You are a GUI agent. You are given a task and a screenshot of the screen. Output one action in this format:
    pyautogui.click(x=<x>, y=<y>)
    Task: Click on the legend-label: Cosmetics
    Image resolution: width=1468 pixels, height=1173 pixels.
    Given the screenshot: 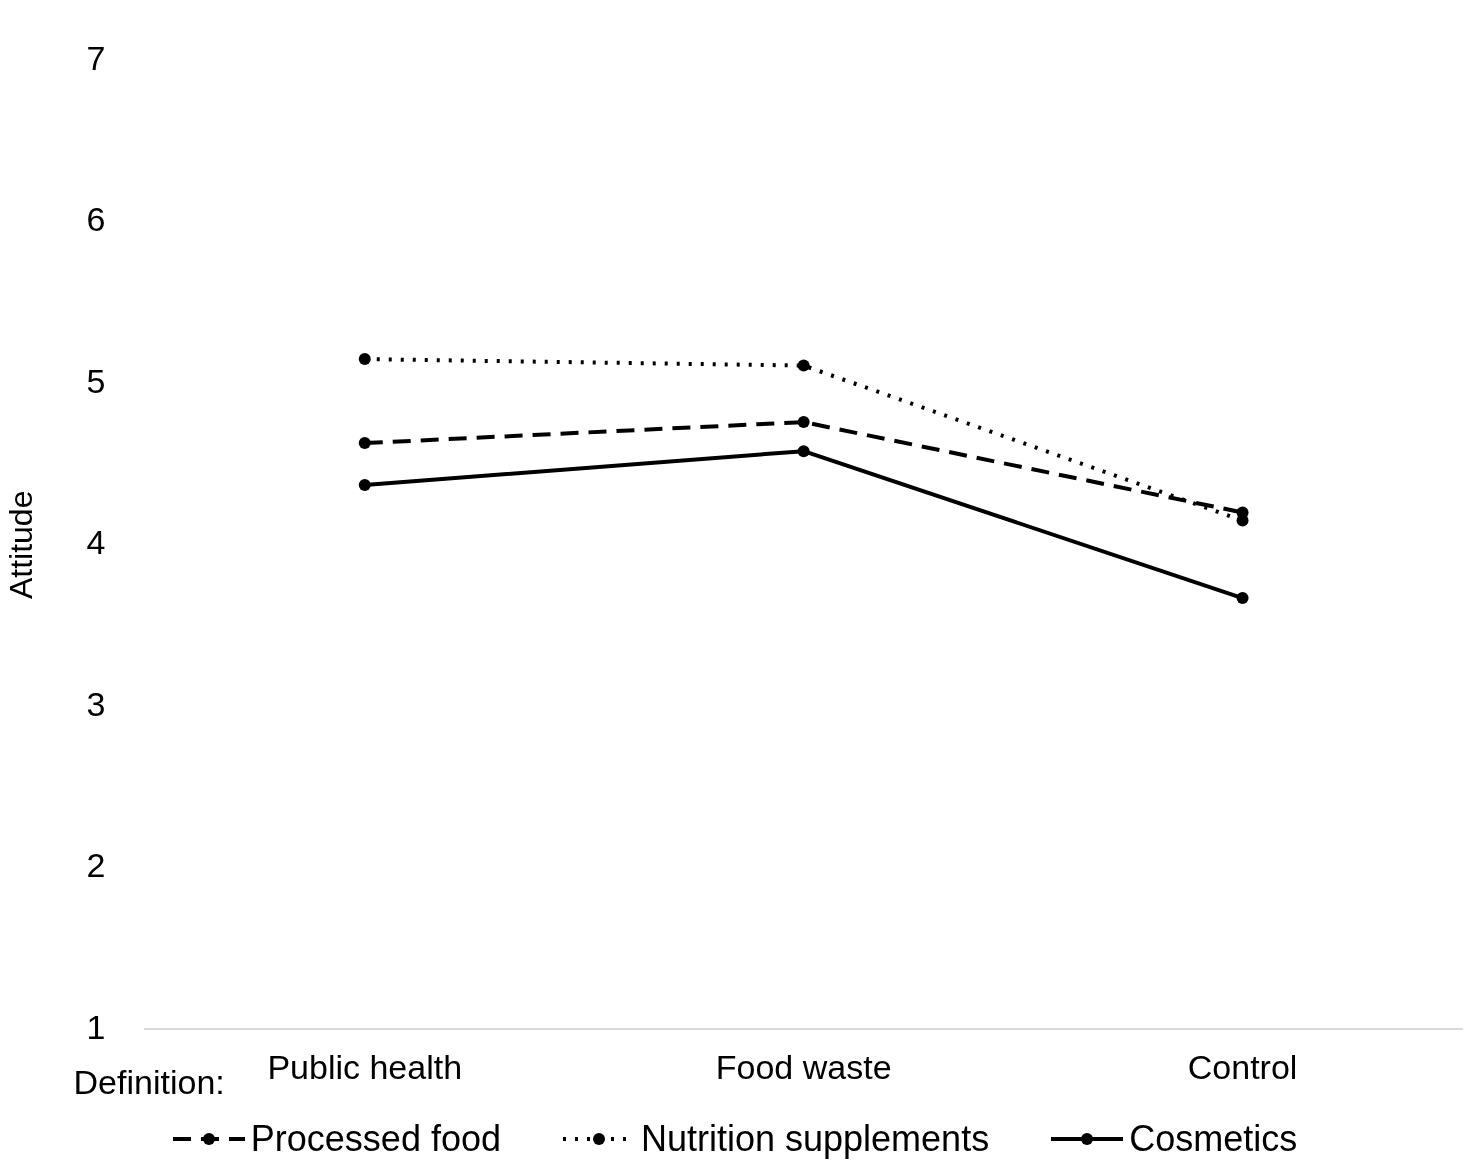 What is the action you would take?
    pyautogui.click(x=1213, y=1139)
    